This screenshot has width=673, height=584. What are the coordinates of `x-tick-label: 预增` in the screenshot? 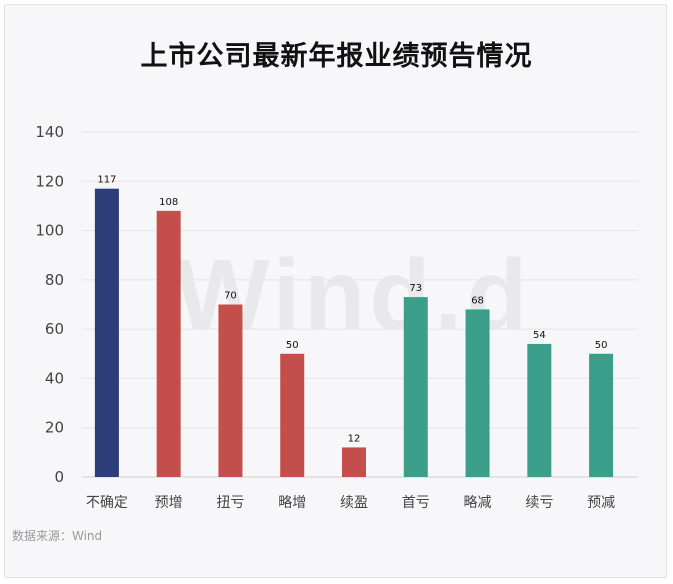 It's located at (169, 503).